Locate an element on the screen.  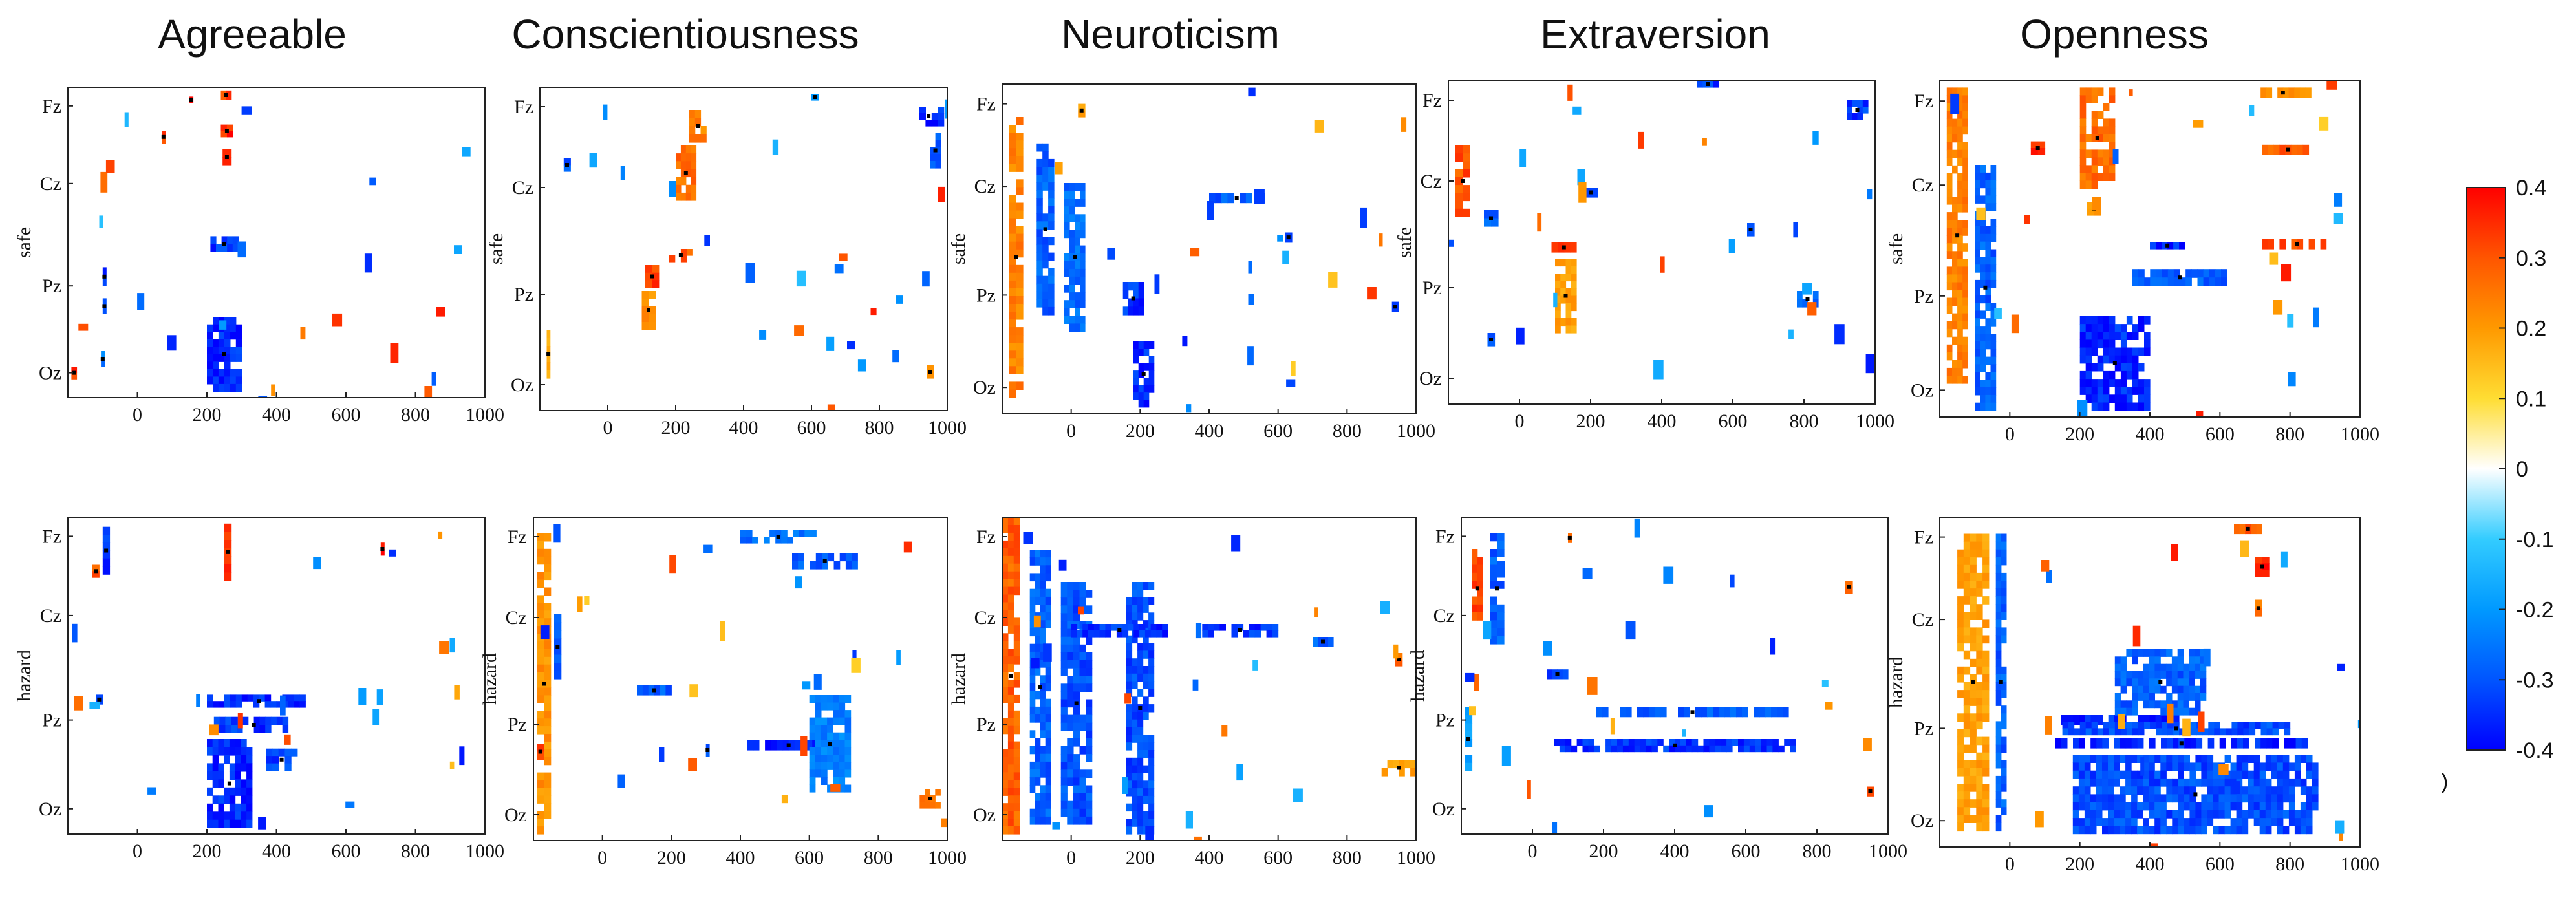
x-tick-label: 800 is located at coordinates (1817, 851).